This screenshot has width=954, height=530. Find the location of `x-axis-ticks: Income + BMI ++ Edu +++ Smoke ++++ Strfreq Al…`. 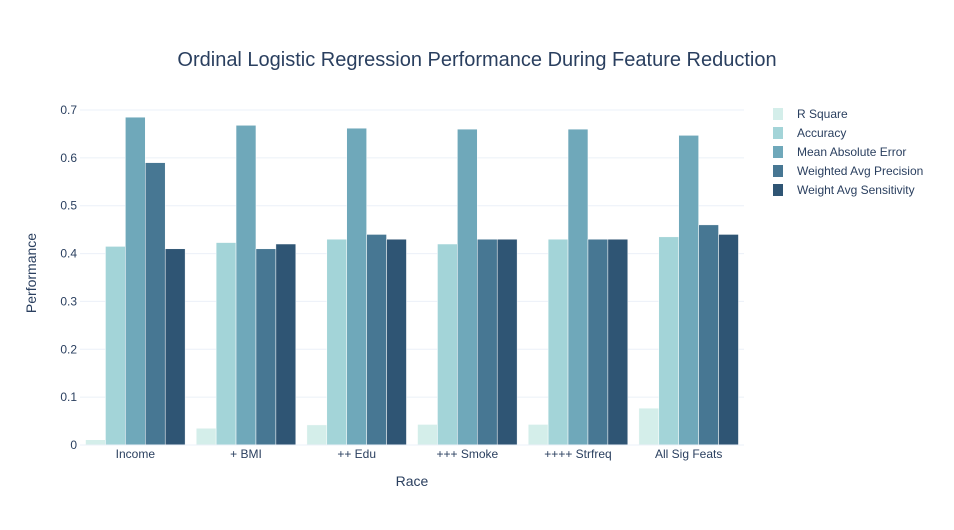

x-axis-ticks: Income + BMI ++ Edu +++ Smoke ++++ Strfreq Al… is located at coordinates (419, 454).